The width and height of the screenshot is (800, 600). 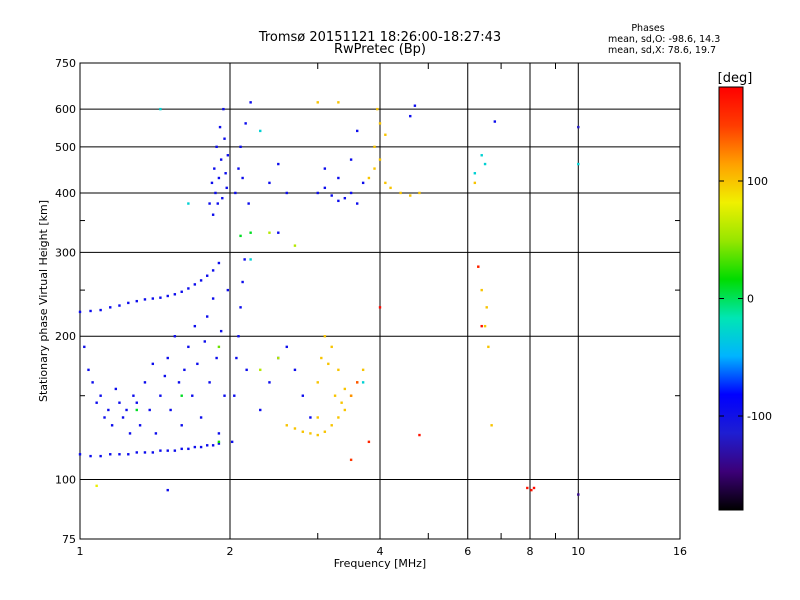 I want to click on x-axis-ticks: 1 2 4 6 8 10 16, so click(x=382, y=551).